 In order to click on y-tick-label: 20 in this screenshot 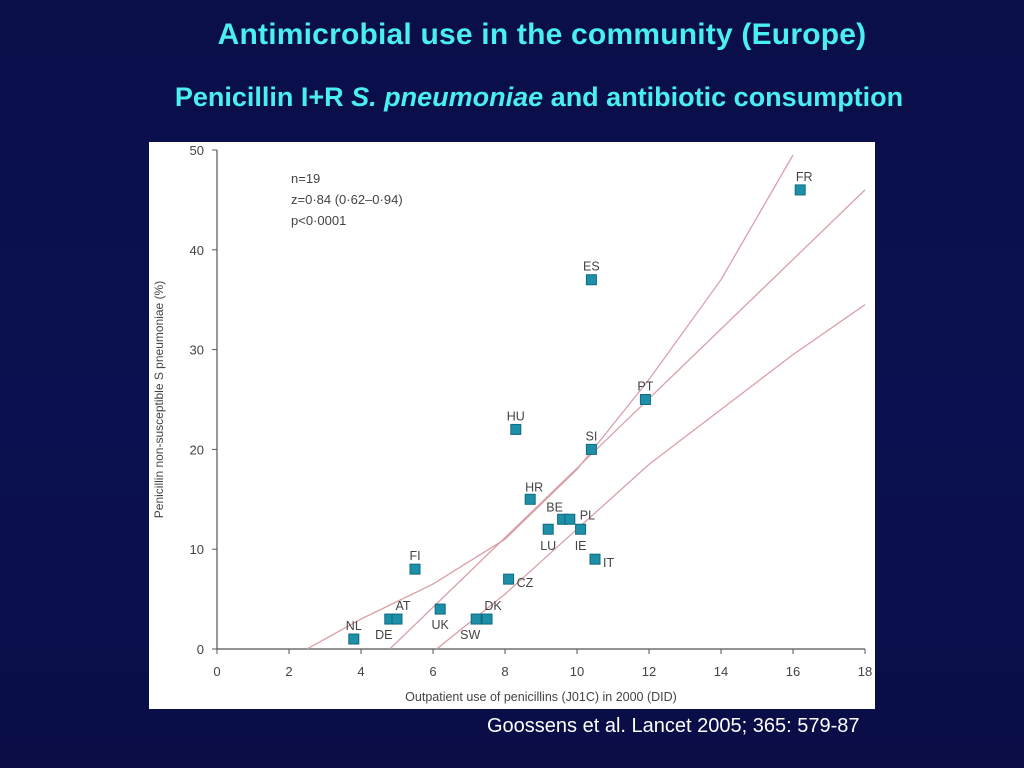, I will do `click(197, 449)`.